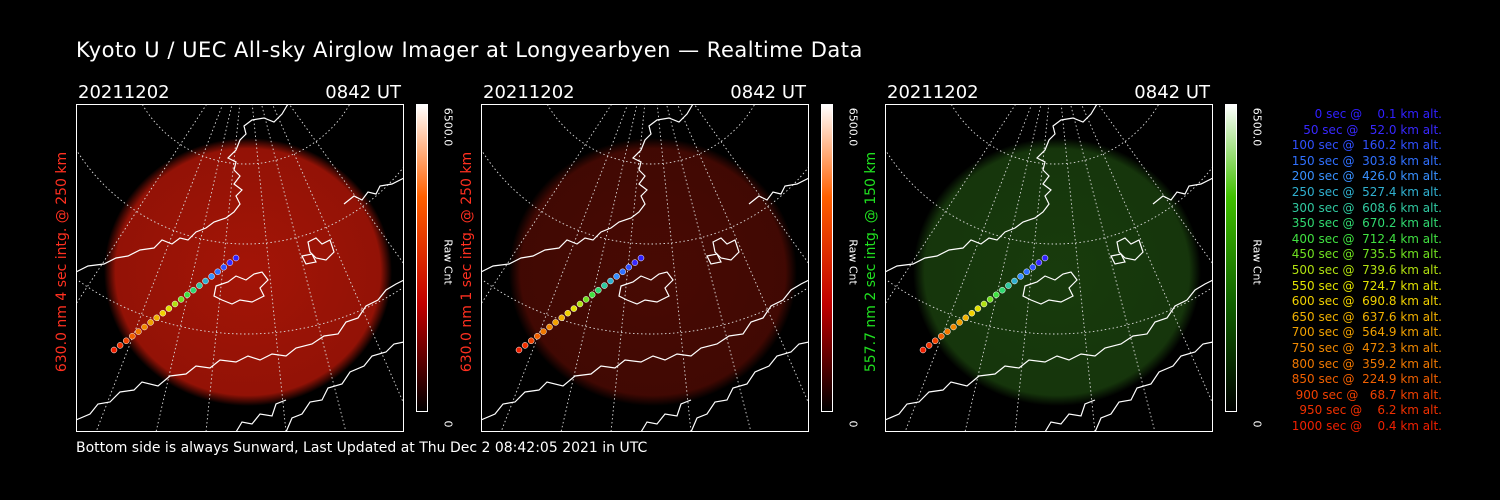  What do you see at coordinates (653, 272) in the screenshot?
I see `airglow-sky-disc` at bounding box center [653, 272].